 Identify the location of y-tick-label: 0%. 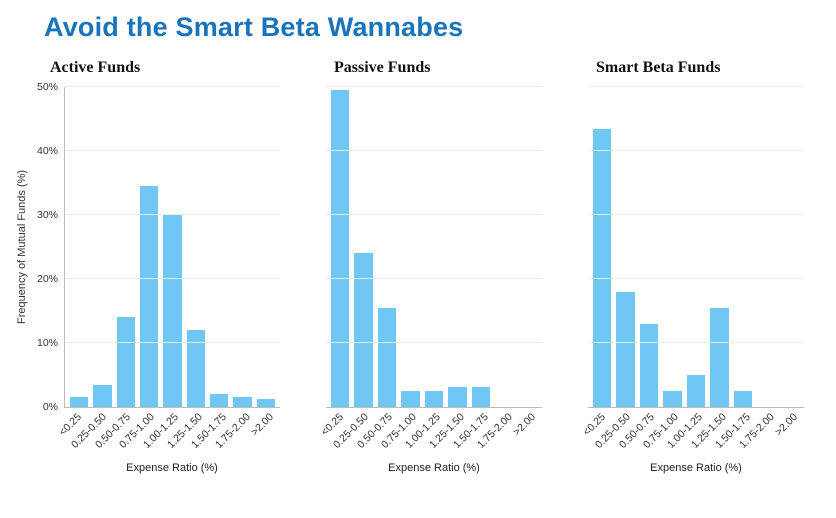
(50, 407).